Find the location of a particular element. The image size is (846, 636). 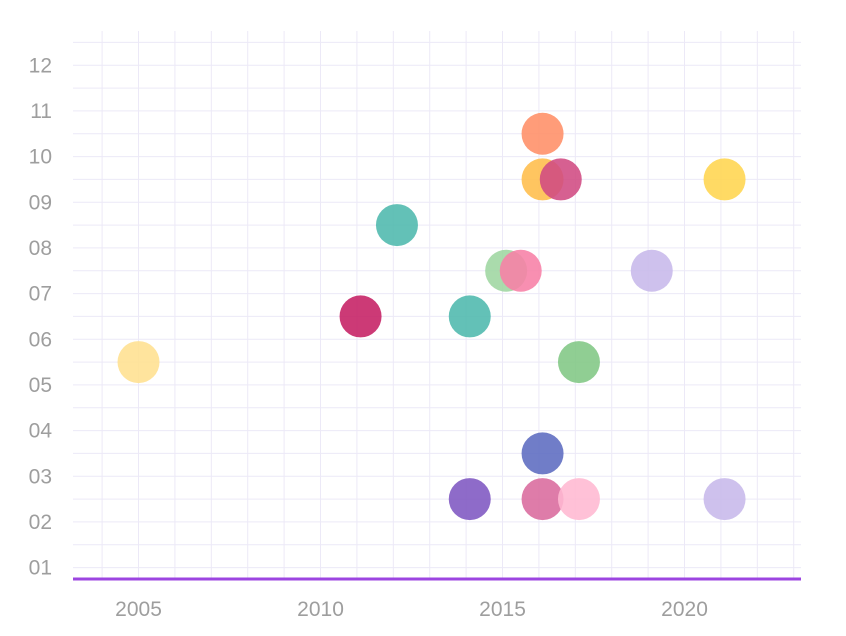

y-tick-label: 02 is located at coordinates (40, 522).